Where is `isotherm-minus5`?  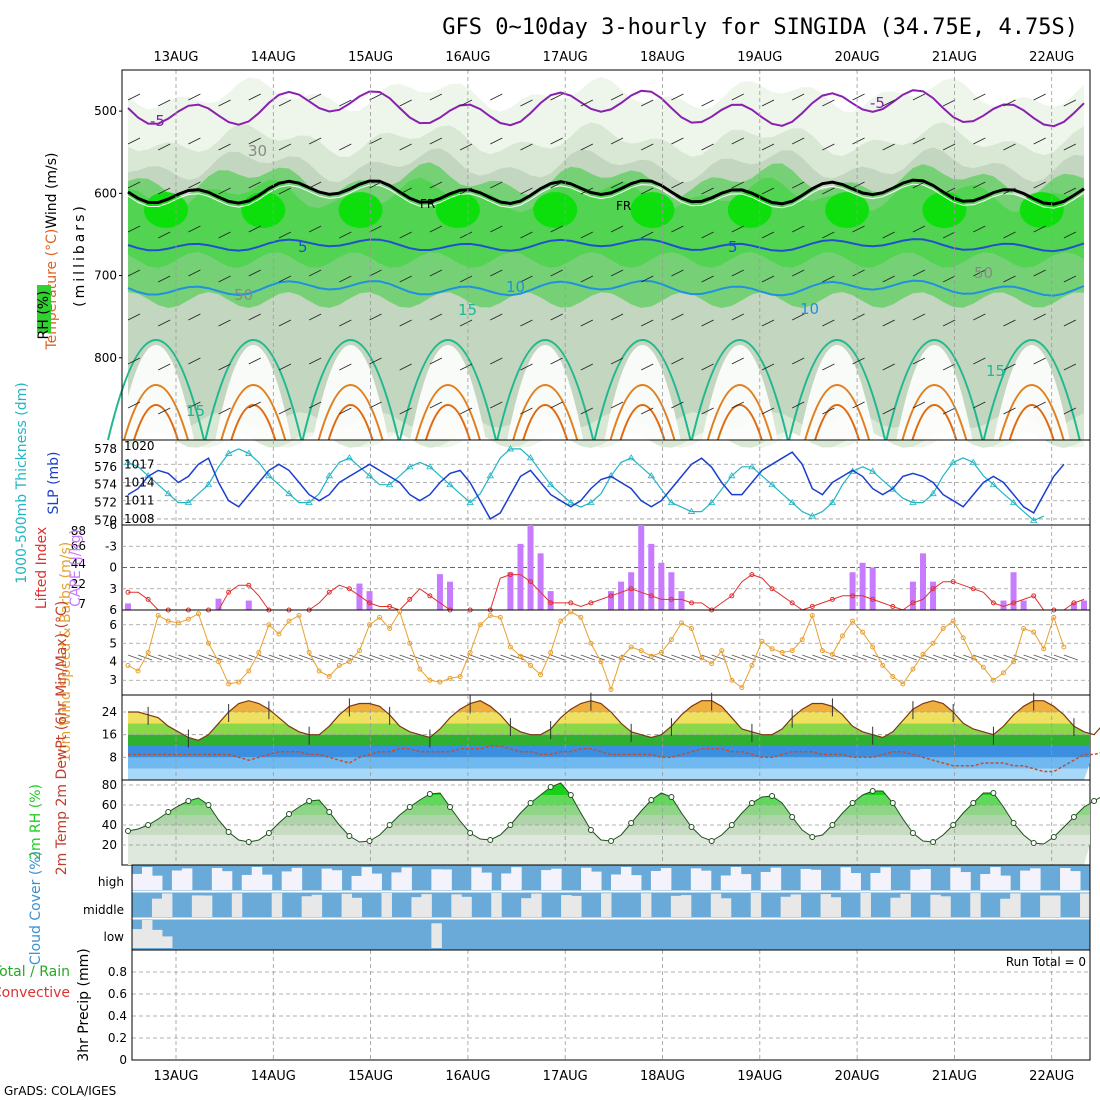
isotherm-minus5 is located at coordinates (606, 108).